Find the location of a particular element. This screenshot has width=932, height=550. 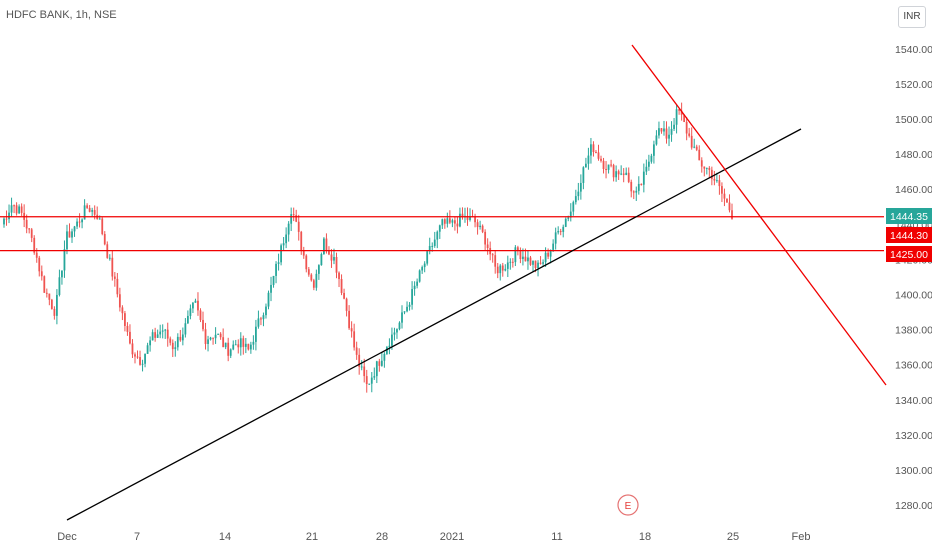

currency-button: INR is located at coordinates (912, 17).